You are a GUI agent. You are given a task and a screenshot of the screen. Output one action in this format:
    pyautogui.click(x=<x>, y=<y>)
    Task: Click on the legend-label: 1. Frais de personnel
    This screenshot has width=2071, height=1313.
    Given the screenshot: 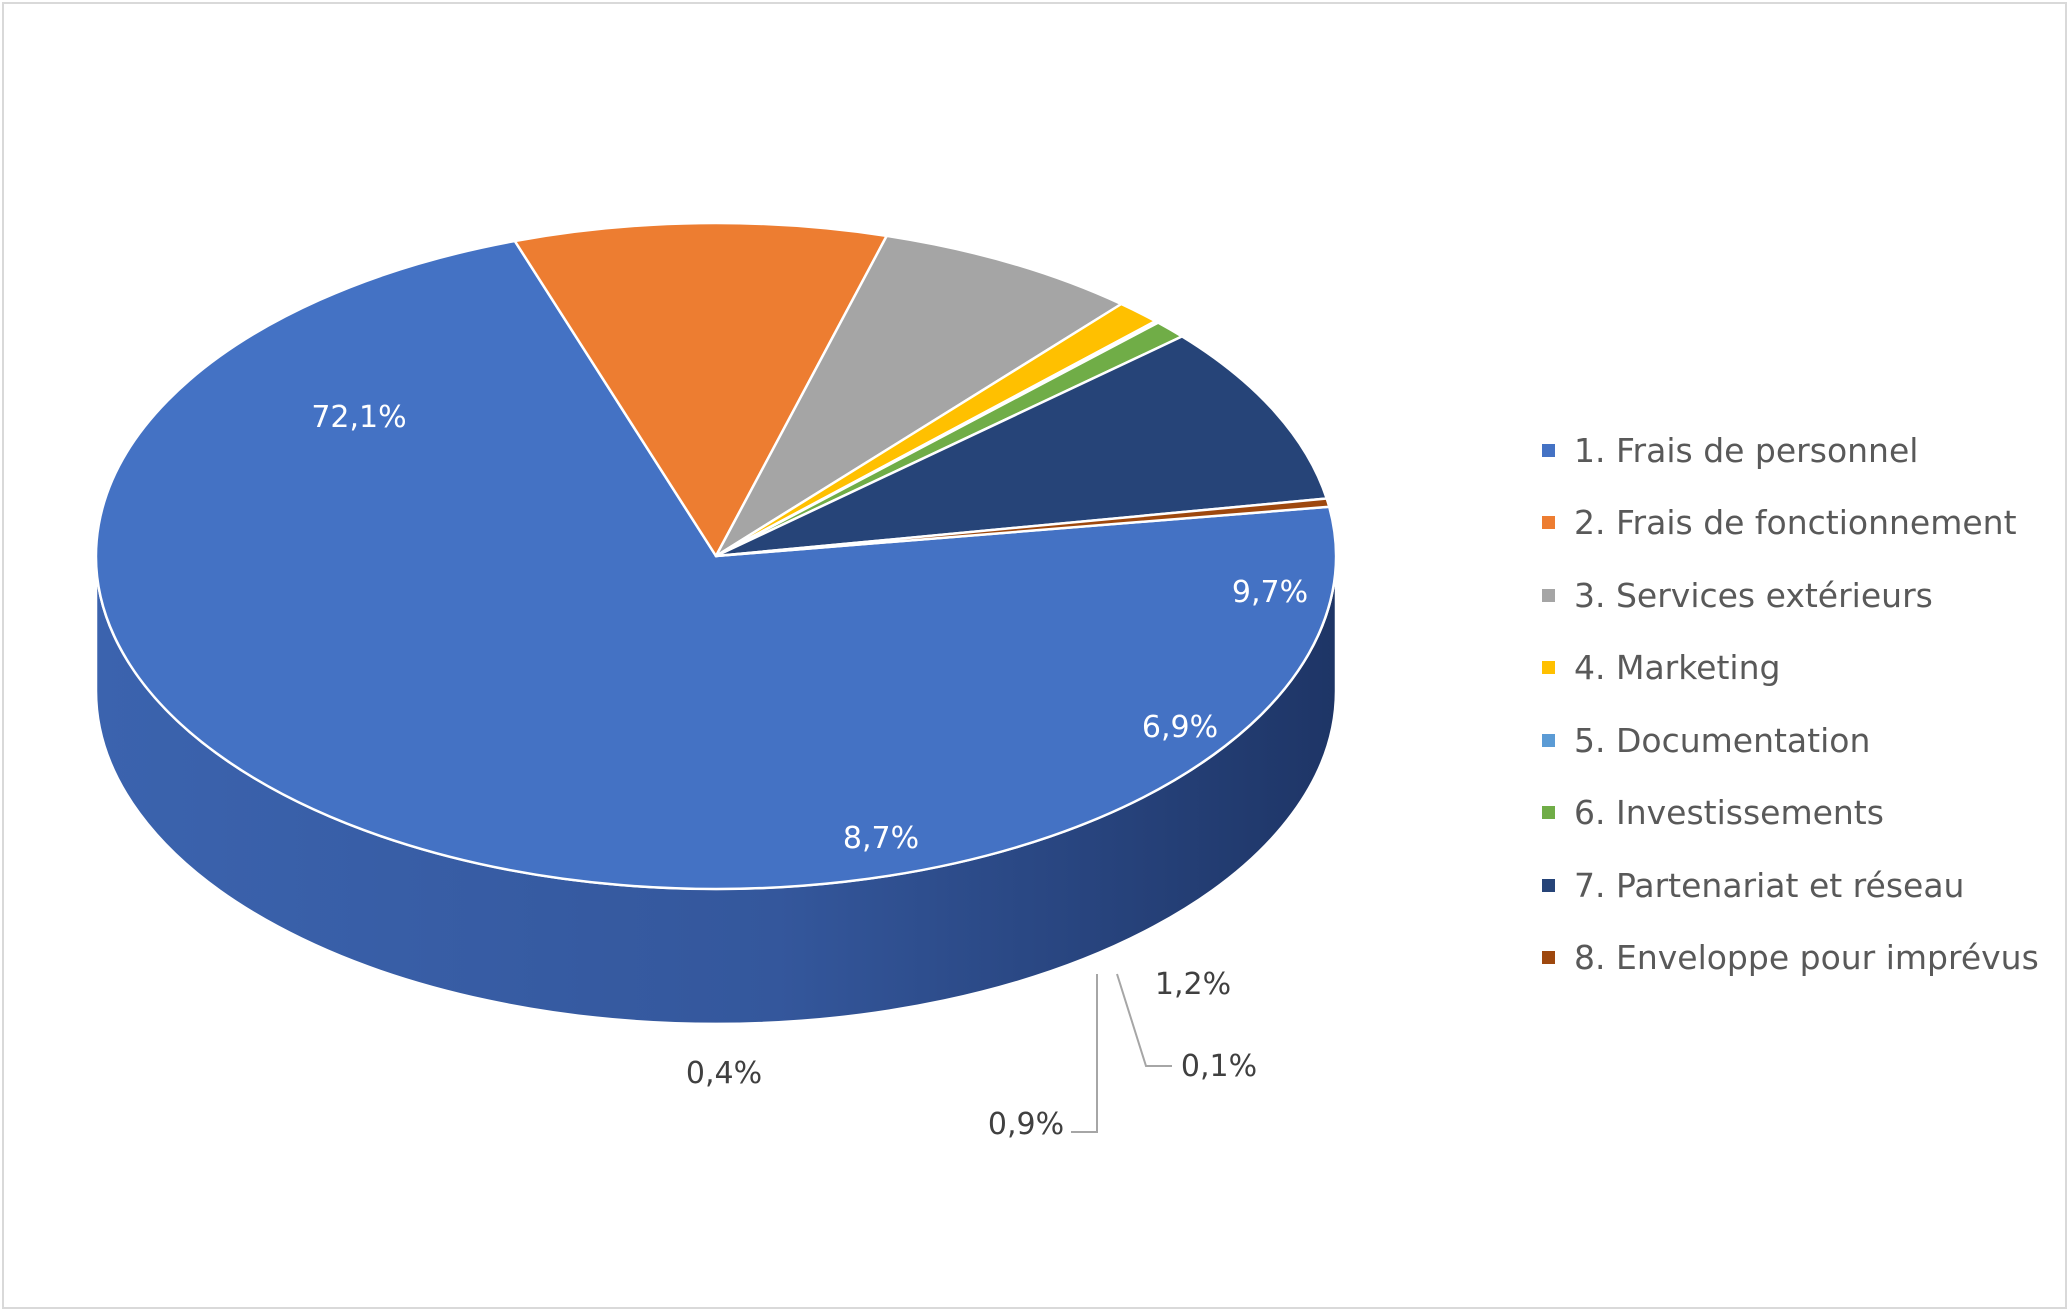 What is the action you would take?
    pyautogui.click(x=1746, y=450)
    